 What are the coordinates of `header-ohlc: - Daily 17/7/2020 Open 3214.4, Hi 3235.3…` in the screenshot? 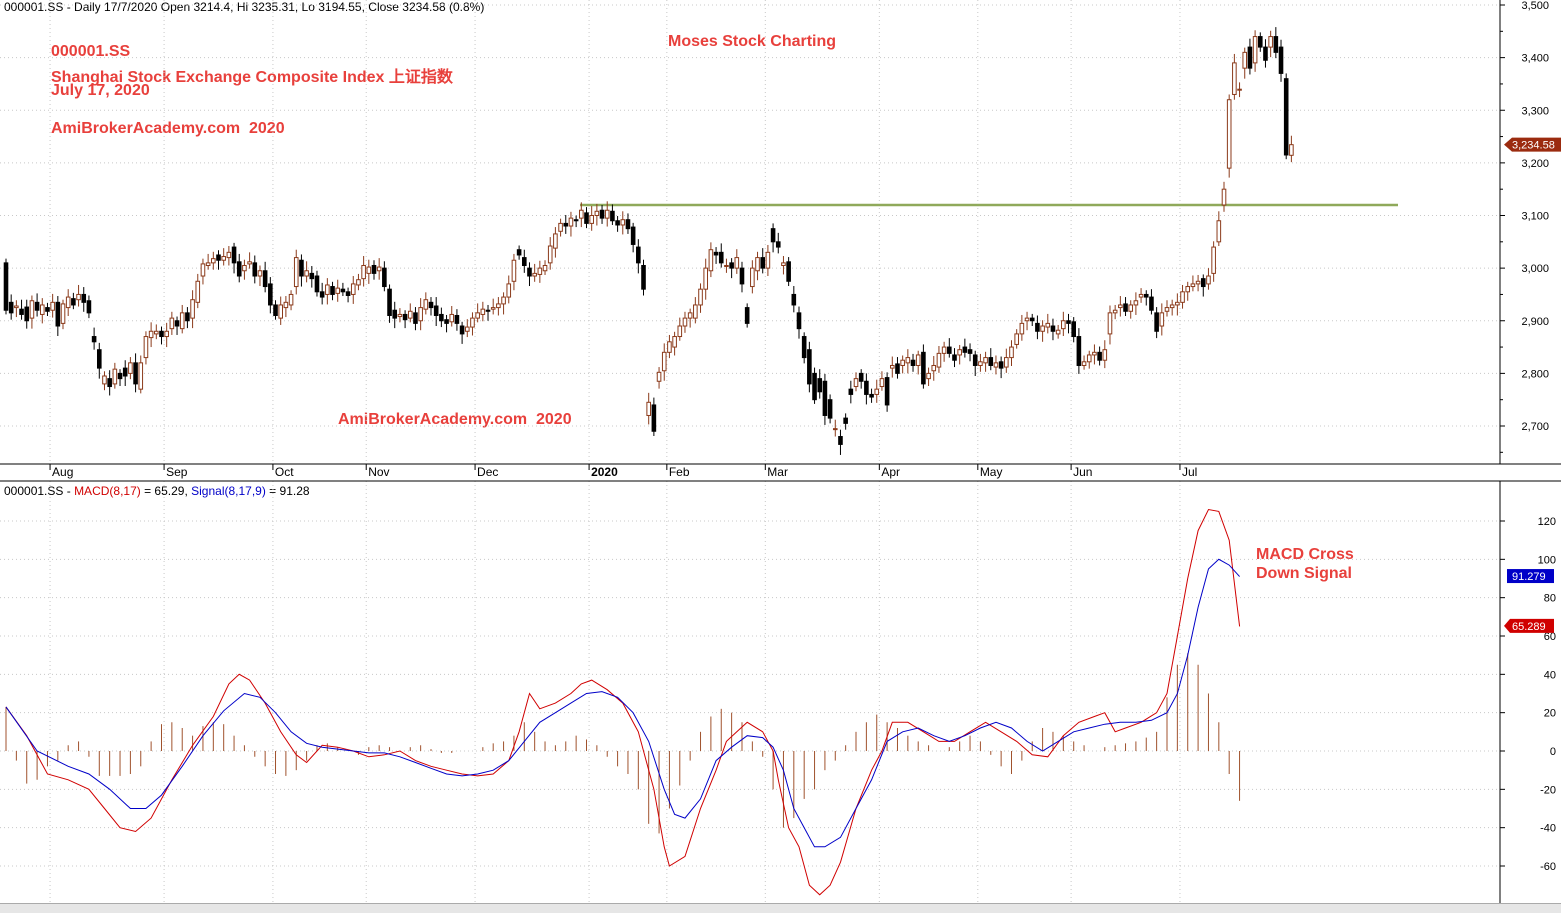 It's located at (274, 7).